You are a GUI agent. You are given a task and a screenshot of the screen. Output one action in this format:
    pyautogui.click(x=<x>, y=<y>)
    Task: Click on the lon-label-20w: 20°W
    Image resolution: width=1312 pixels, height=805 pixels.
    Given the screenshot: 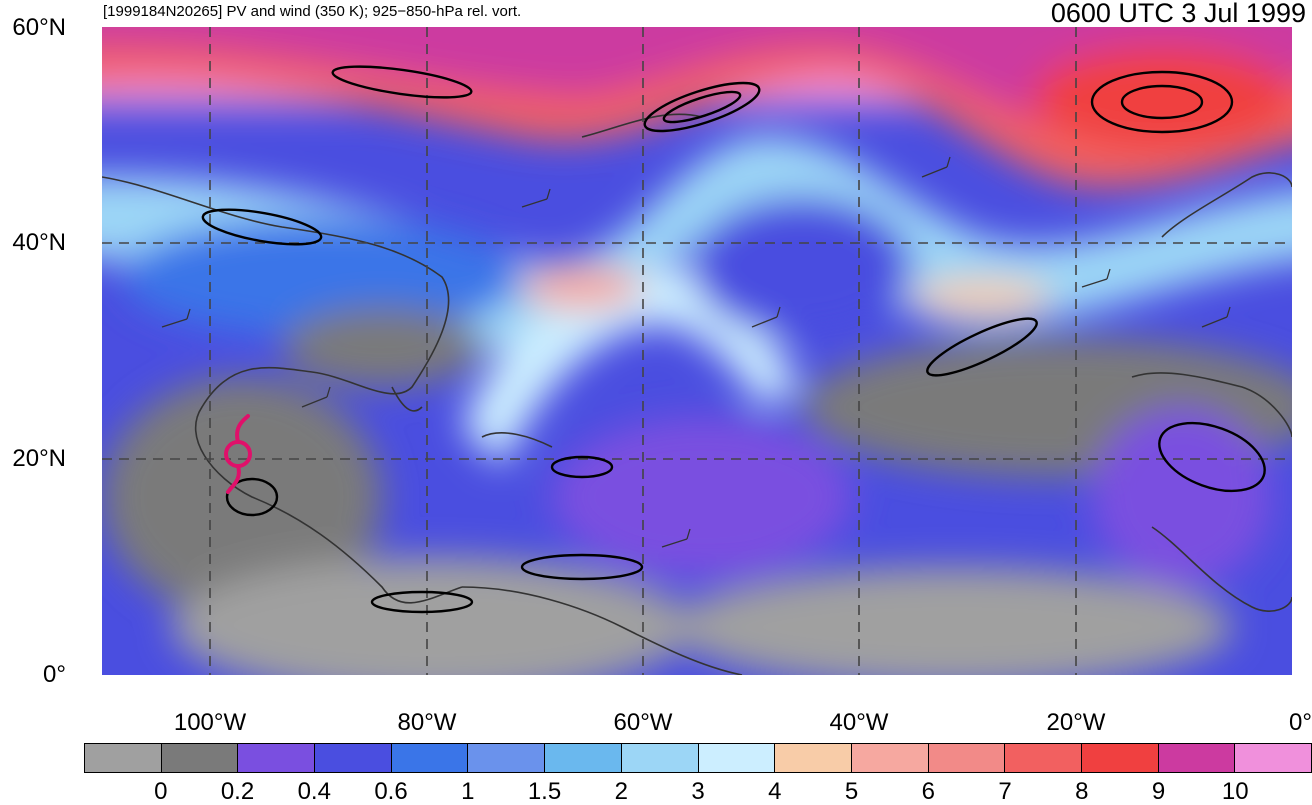 What is the action you would take?
    pyautogui.click(x=1076, y=722)
    